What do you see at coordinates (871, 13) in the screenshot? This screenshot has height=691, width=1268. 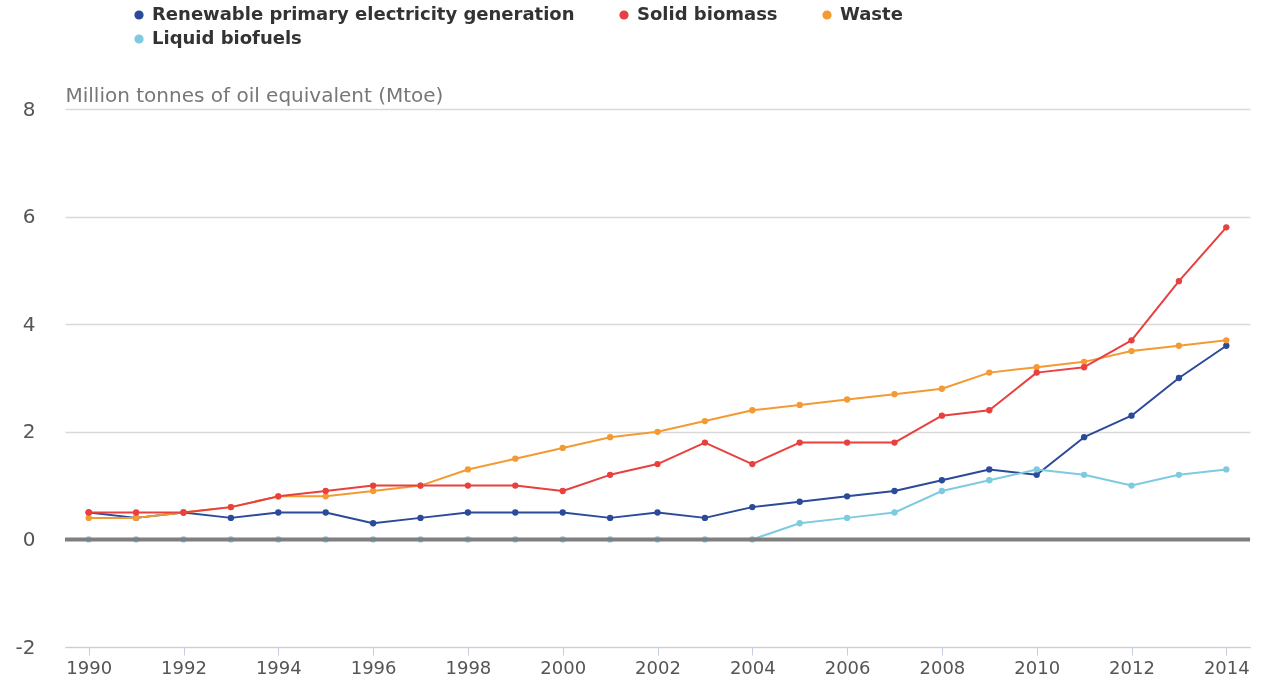 I see `legend-label: Waste` at bounding box center [871, 13].